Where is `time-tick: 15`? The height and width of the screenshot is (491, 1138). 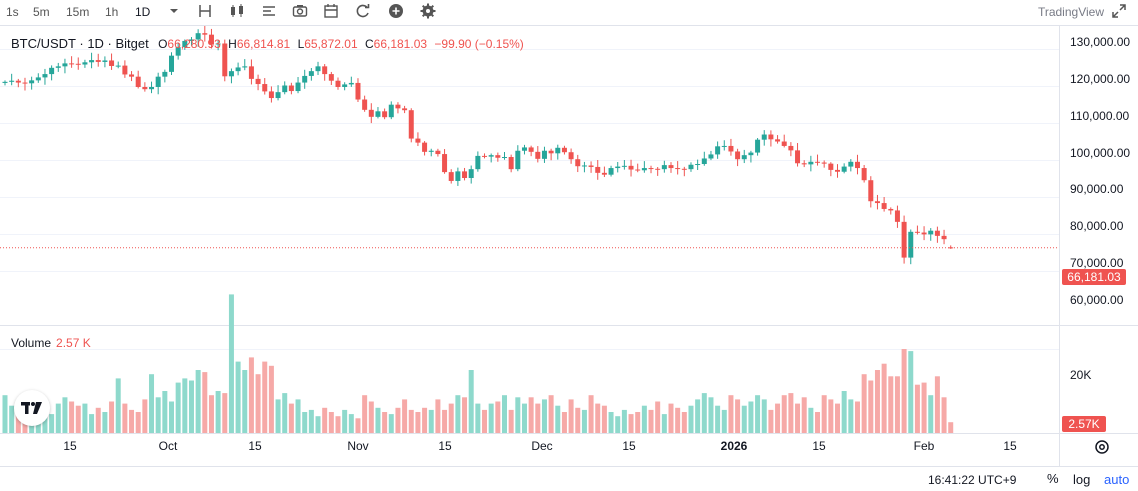 time-tick: 15 is located at coordinates (1010, 446).